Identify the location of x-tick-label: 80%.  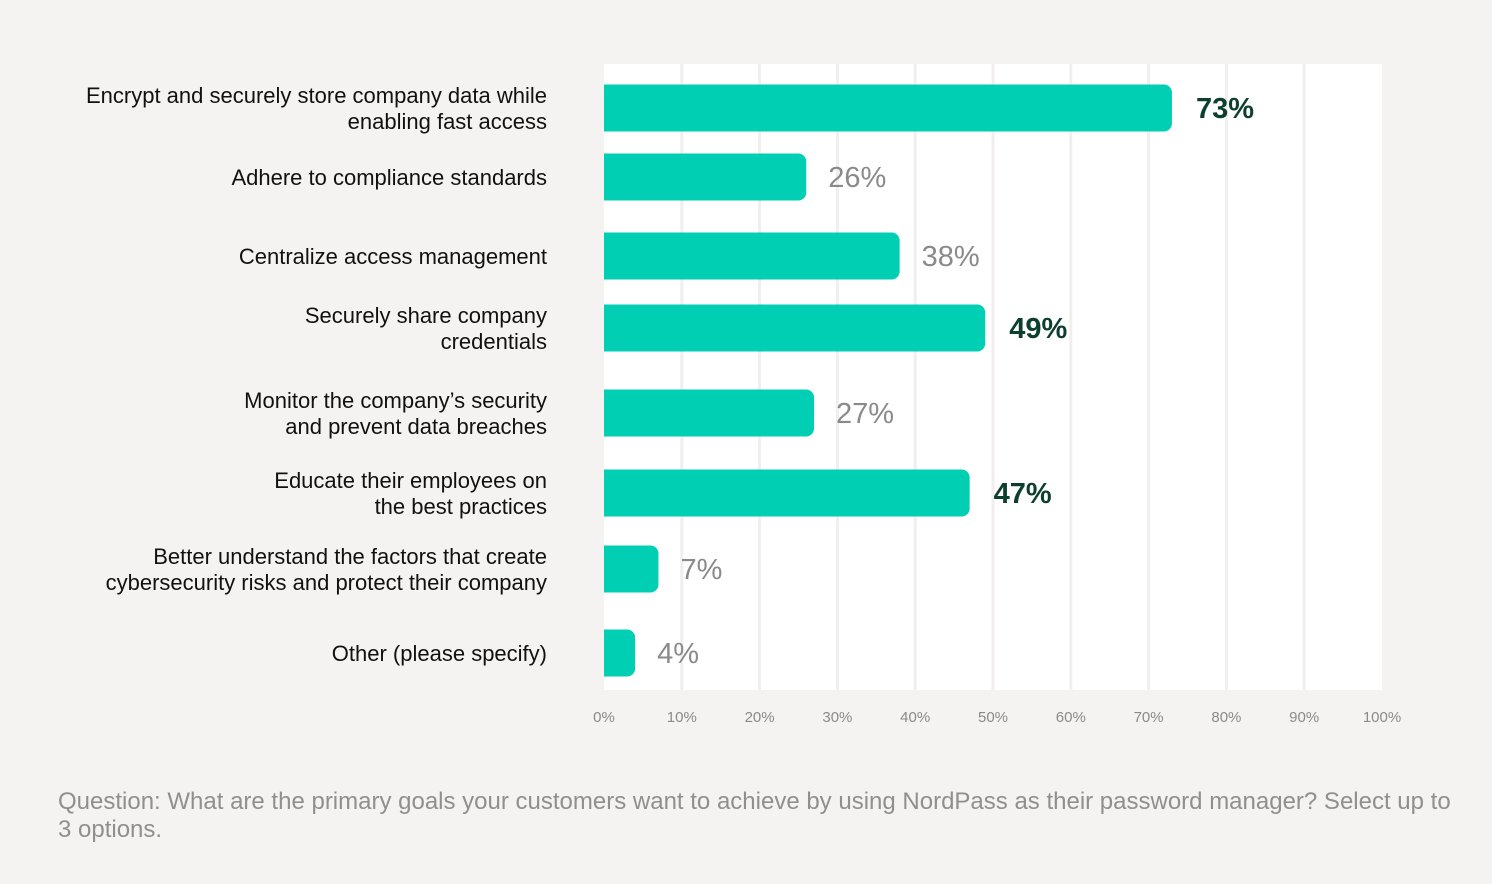
(1226, 717).